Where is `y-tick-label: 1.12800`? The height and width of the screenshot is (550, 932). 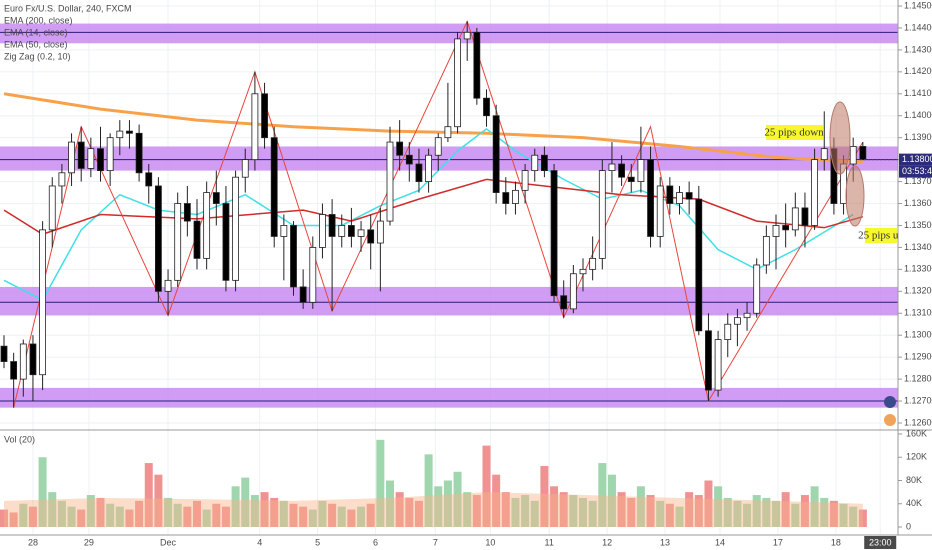 y-tick-label: 1.12800 is located at coordinates (918, 378).